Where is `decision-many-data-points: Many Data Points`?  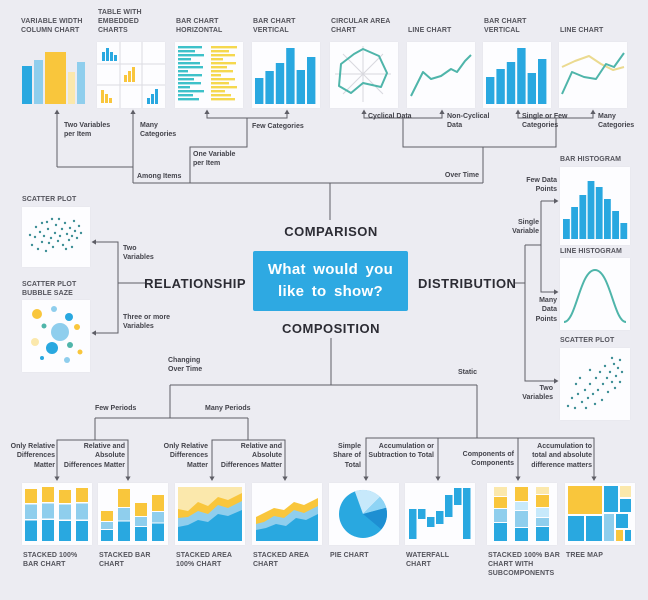
decision-many-data-points: Many Data Points is located at coordinates (546, 310).